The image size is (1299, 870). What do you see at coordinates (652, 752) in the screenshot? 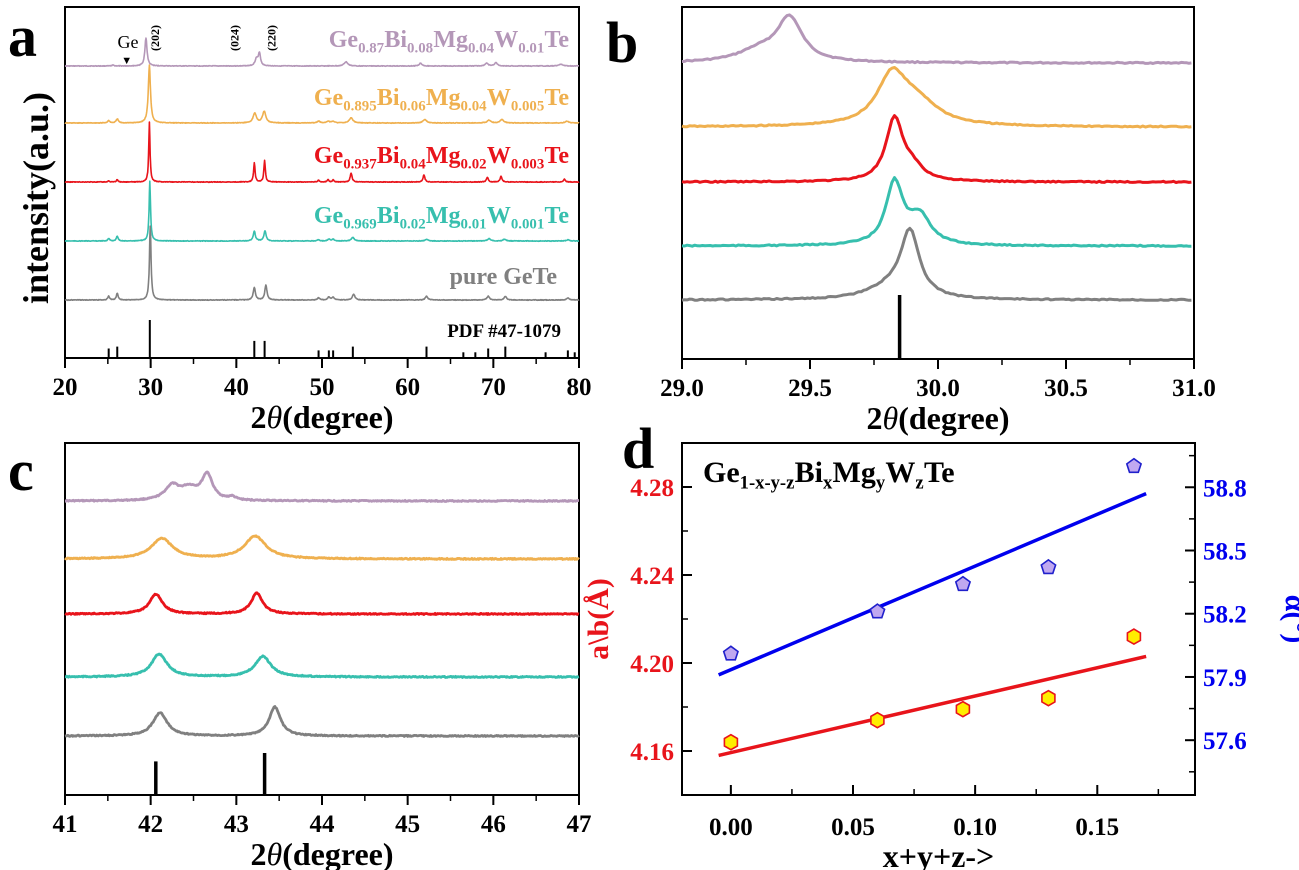
I see `d-left-tick-label: 4.16` at bounding box center [652, 752].